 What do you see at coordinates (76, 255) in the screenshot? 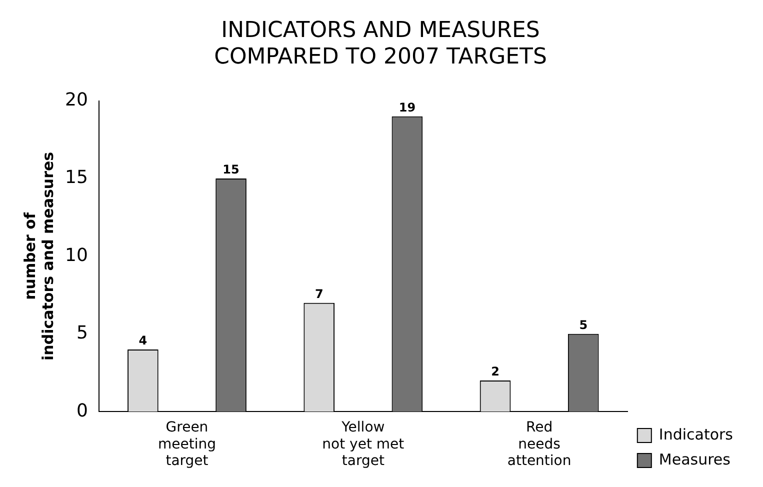
I see `y-tick-label: 10` at bounding box center [76, 255].